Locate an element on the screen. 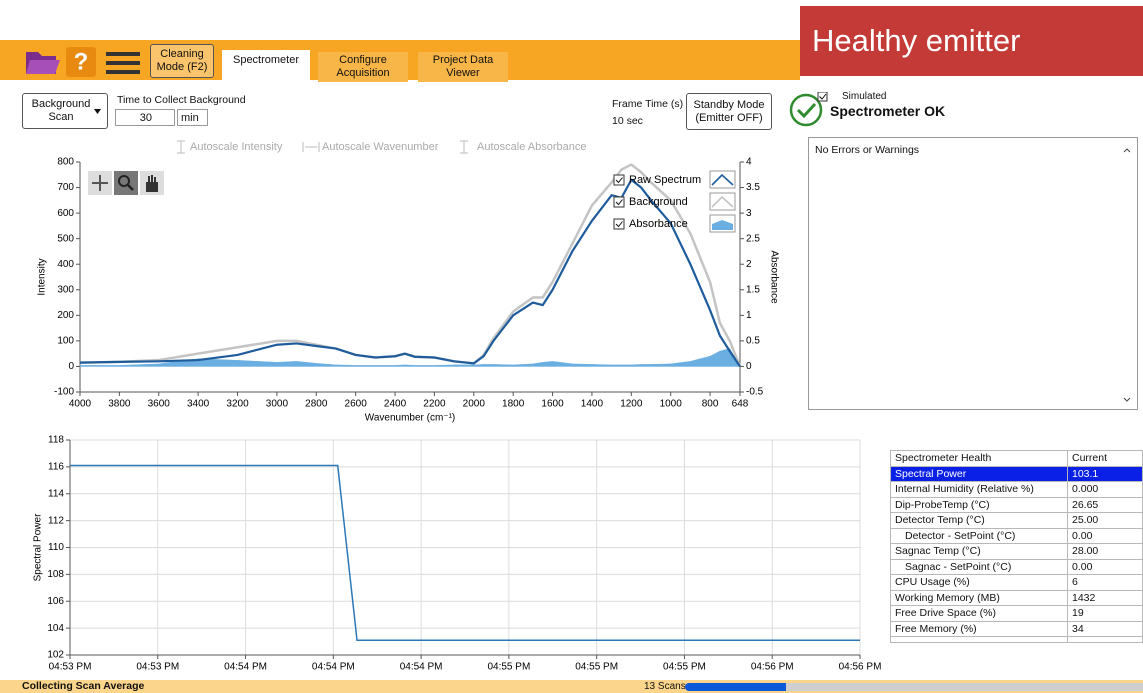 Image resolution: width=1143 pixels, height=693 pixels. health-row: Free Memory (%) 34 is located at coordinates (1016, 628).